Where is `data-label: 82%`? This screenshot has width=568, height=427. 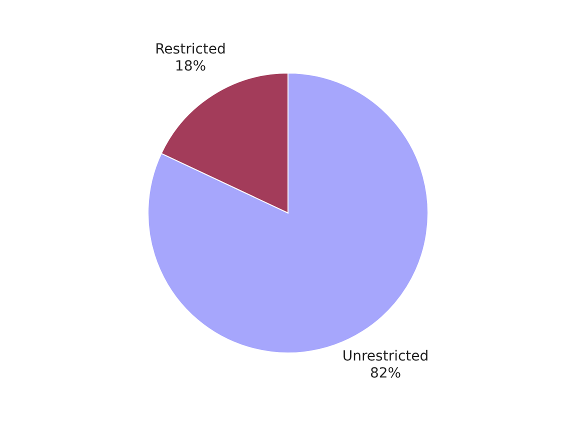
data-label: 82% is located at coordinates (386, 374).